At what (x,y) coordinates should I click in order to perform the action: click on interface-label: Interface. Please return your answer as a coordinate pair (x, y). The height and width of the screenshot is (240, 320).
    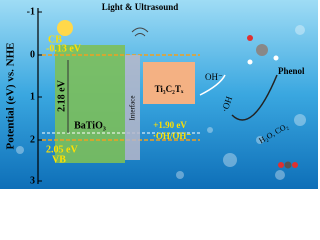
    Looking at the image, I should click on (133, 108).